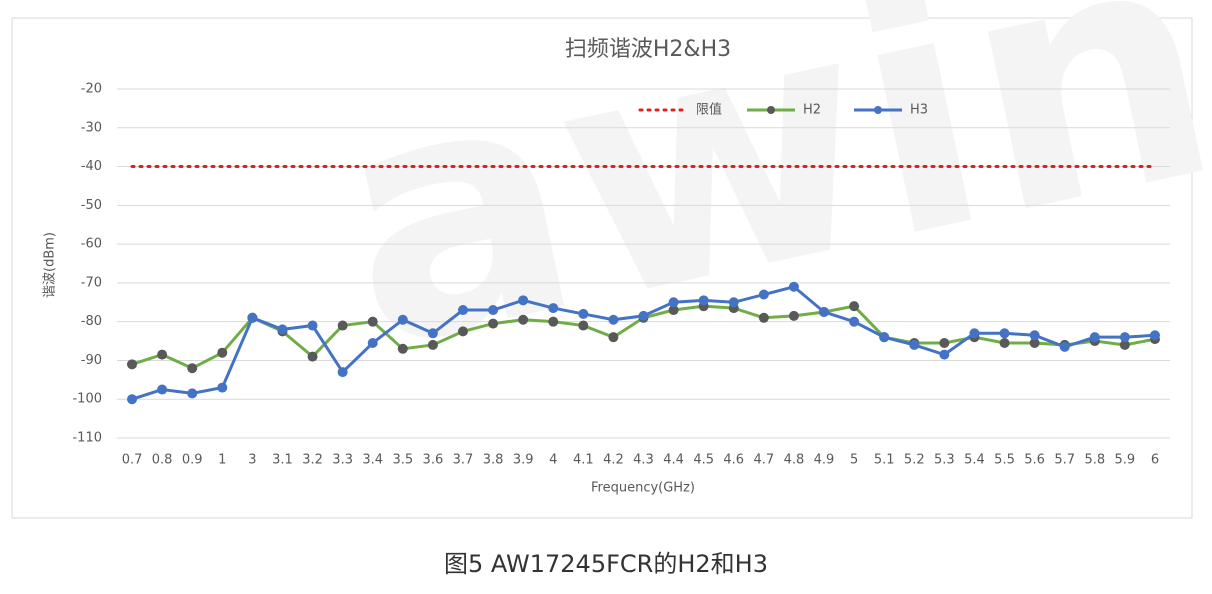 The width and height of the screenshot is (1212, 594). I want to click on x-tick-label: 5.6, so click(1034, 460).